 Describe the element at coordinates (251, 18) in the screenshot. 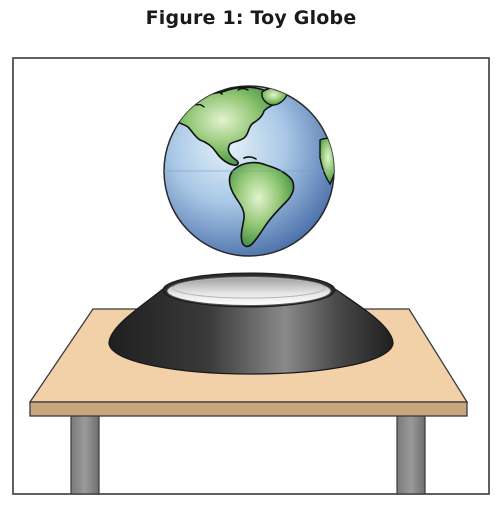

I see `figure-title: Figure 1: Toy Globe` at that location.